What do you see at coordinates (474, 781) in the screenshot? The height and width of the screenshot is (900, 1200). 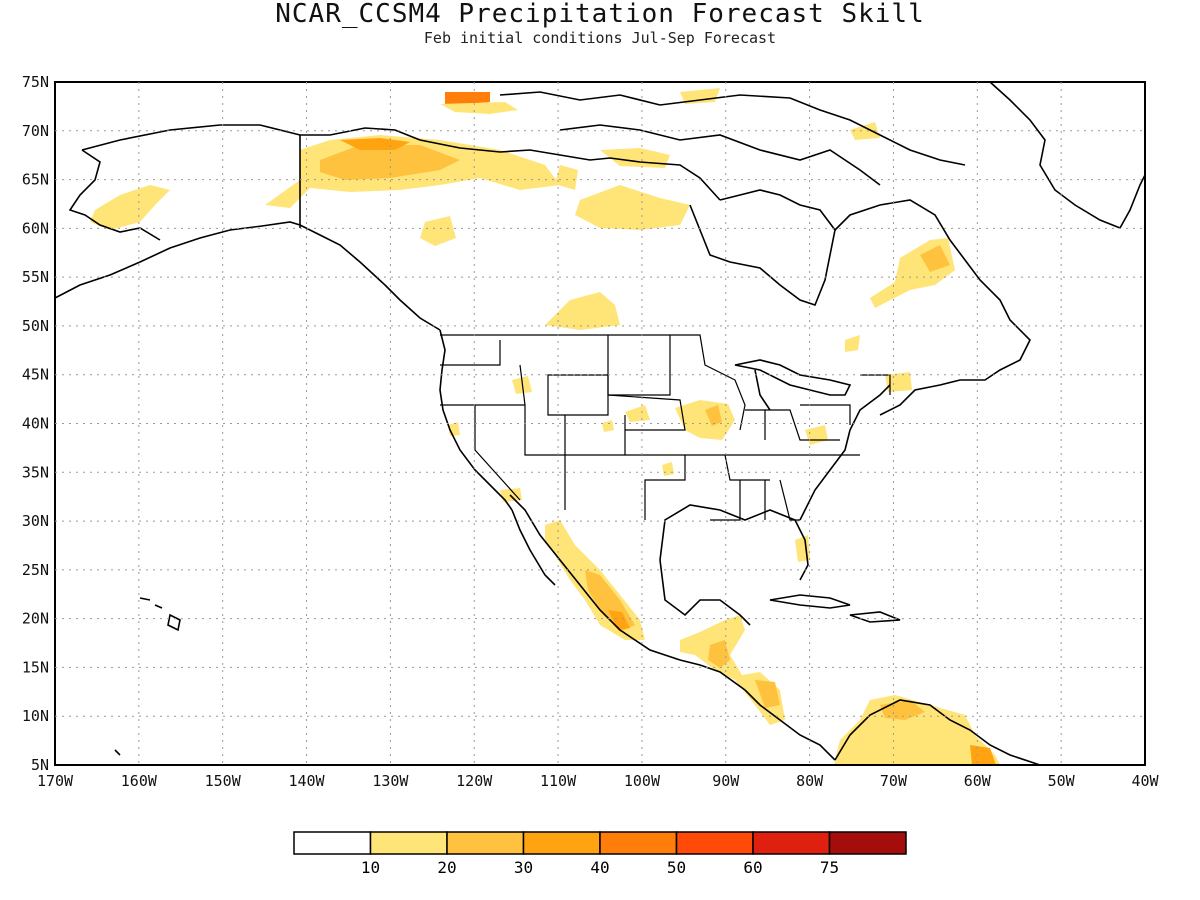 I see `lon-label: 120W` at bounding box center [474, 781].